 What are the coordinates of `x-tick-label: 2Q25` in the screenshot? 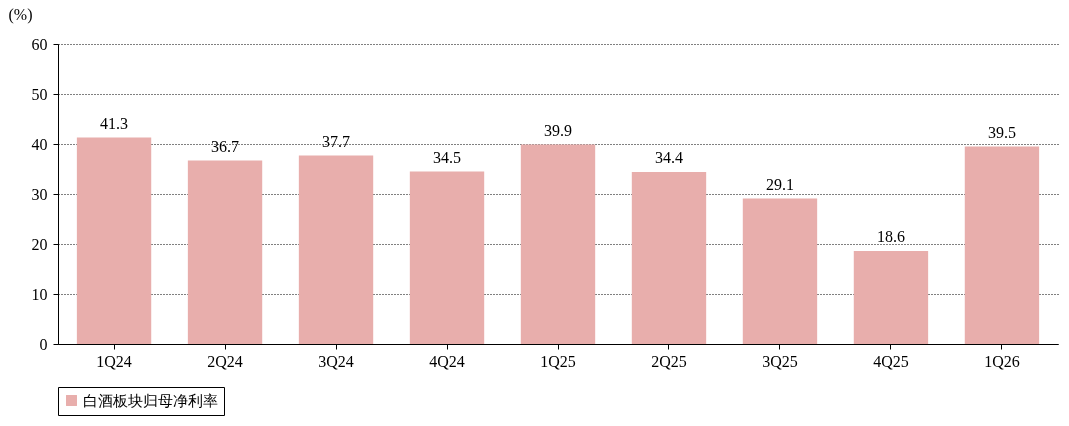 It's located at (669, 361).